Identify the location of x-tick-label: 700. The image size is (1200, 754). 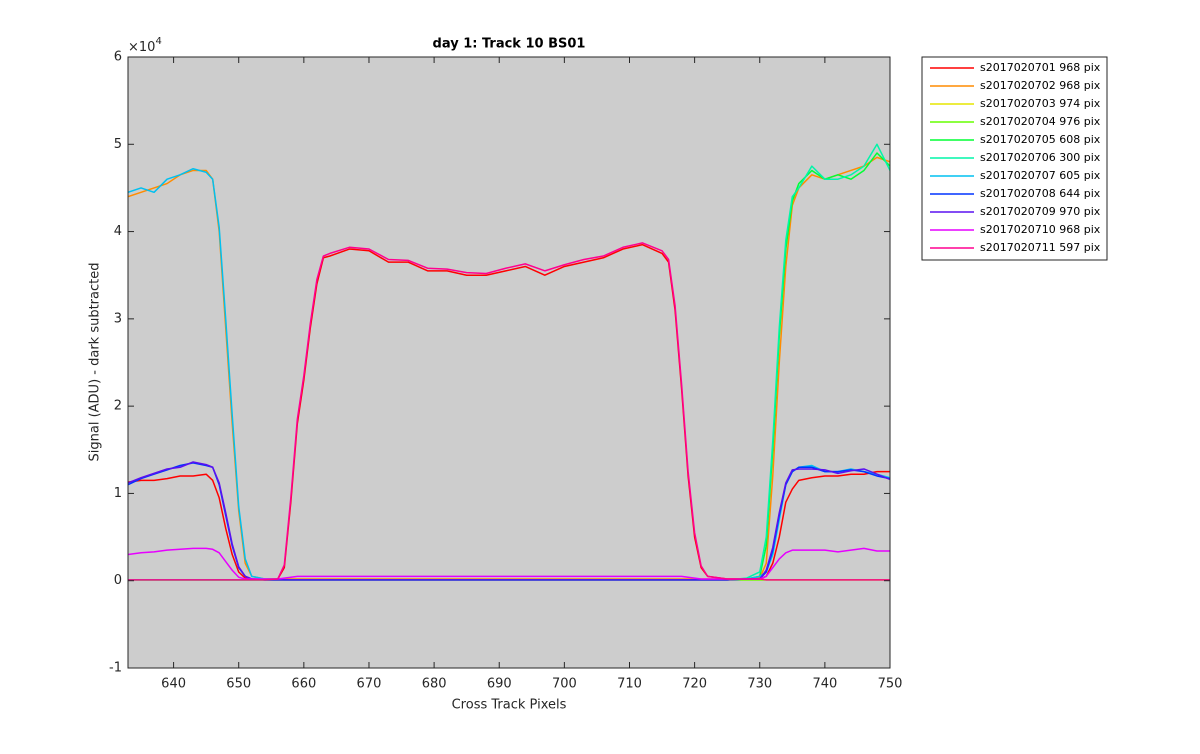
(564, 684).